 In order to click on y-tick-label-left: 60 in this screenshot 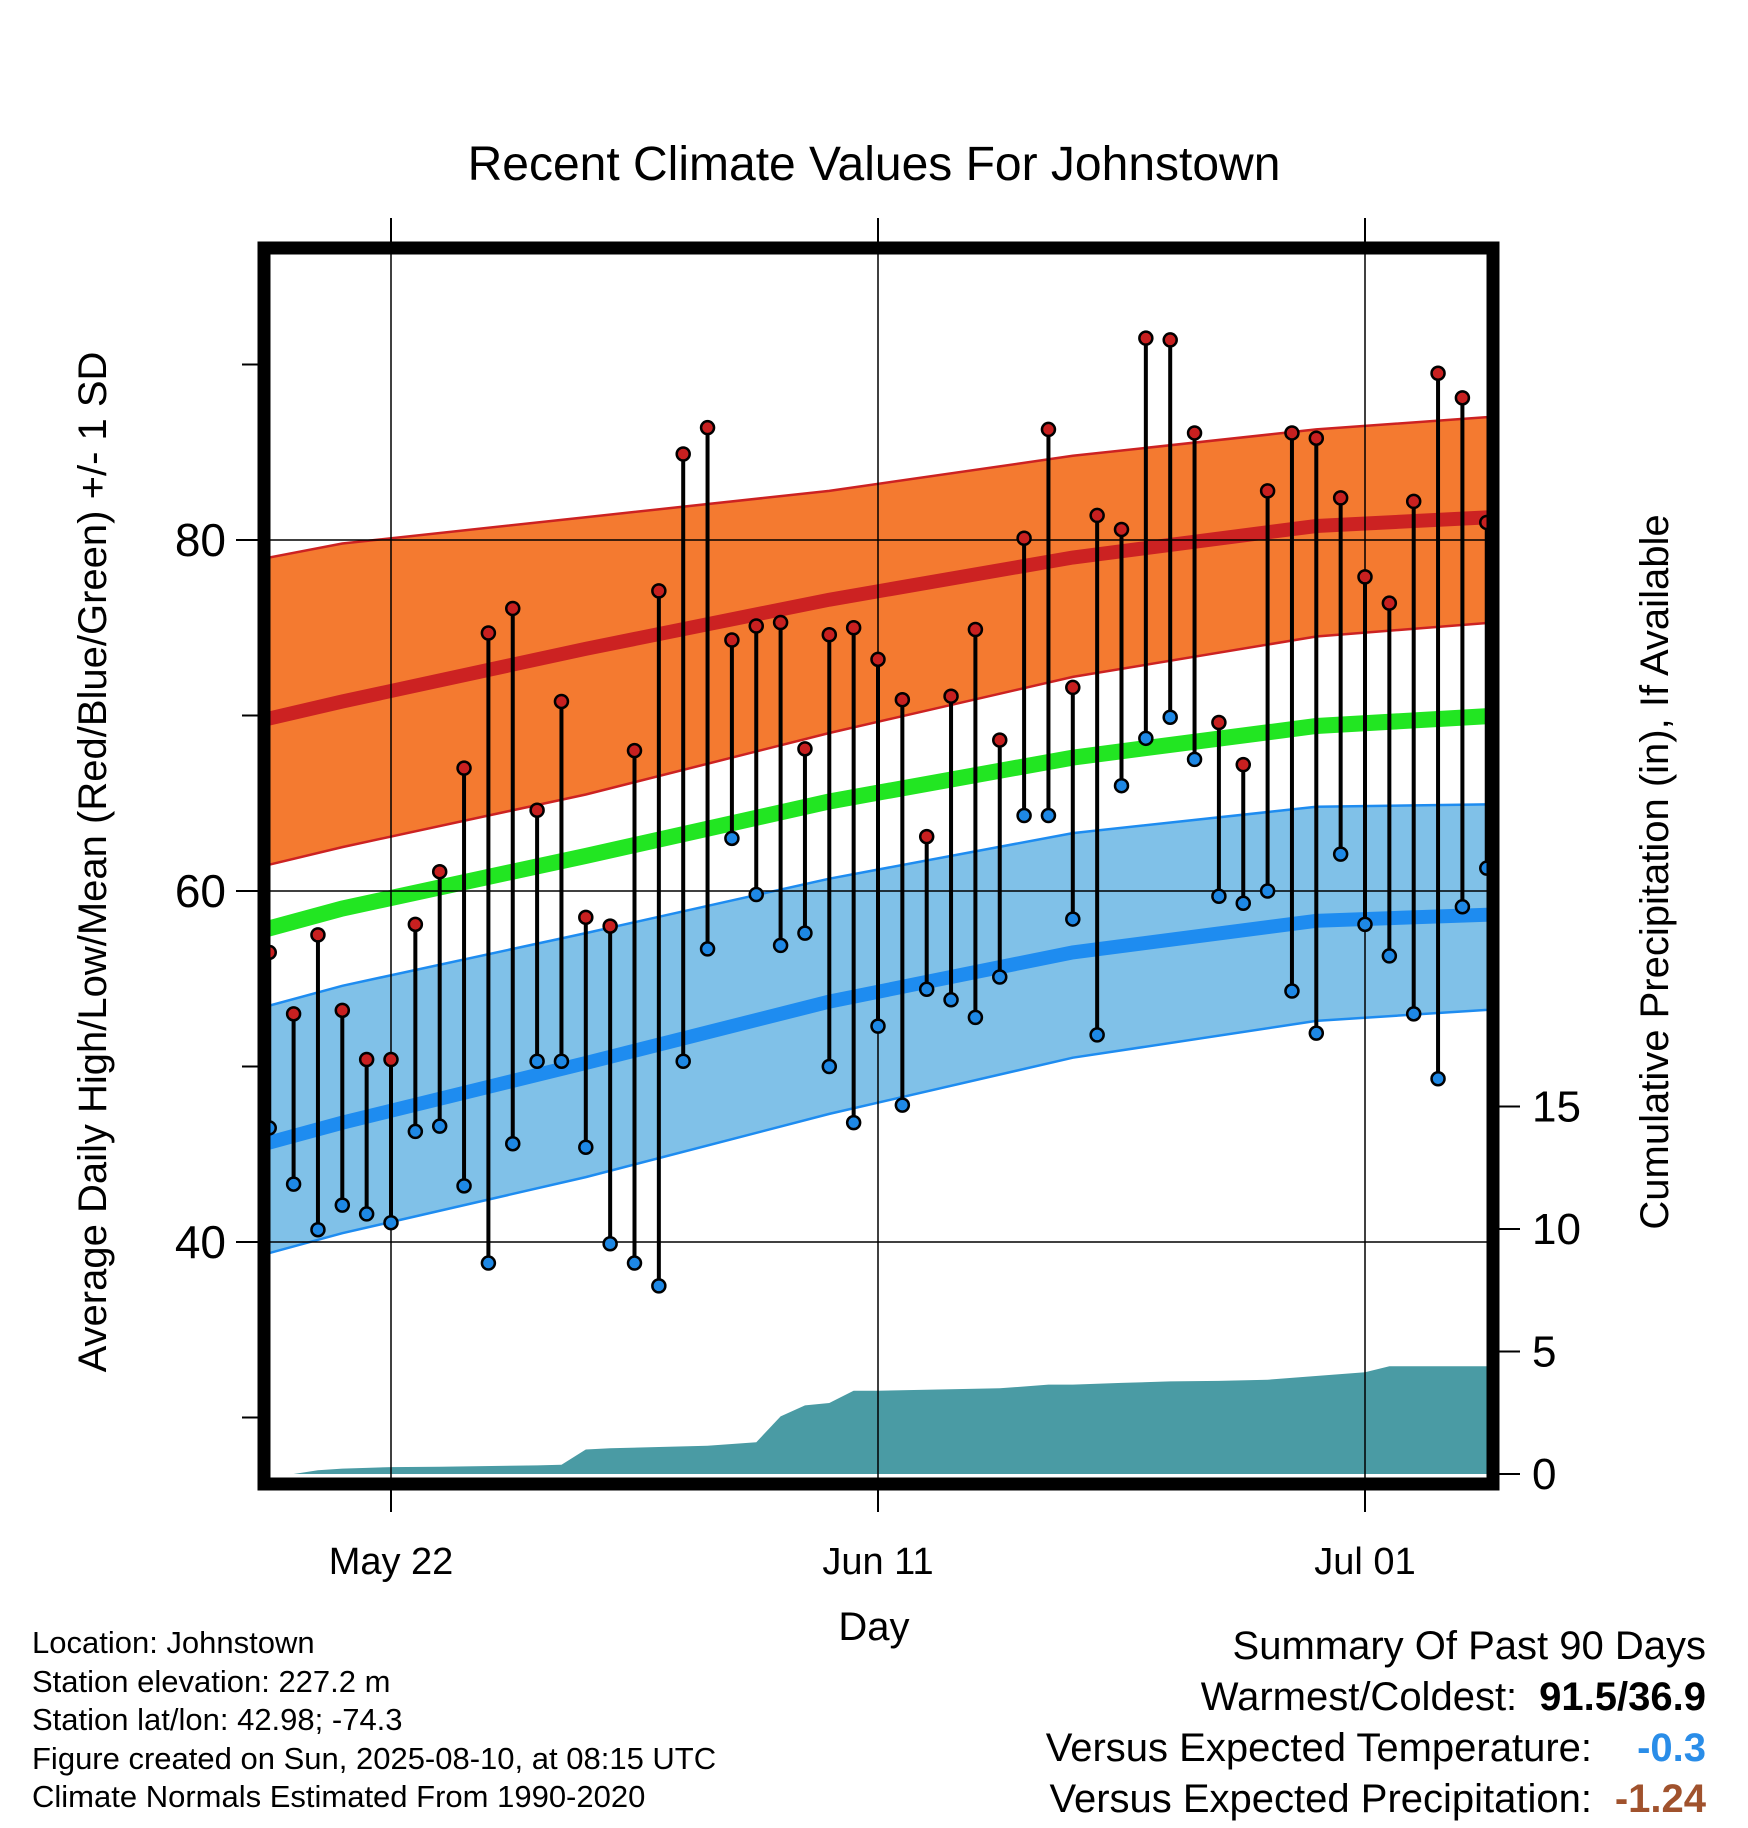, I will do `click(200, 891)`.